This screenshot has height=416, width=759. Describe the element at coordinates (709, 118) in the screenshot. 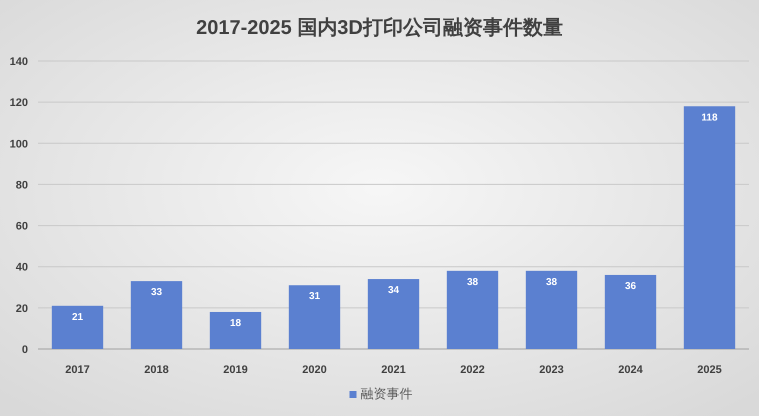

I see `data-label: 118` at that location.